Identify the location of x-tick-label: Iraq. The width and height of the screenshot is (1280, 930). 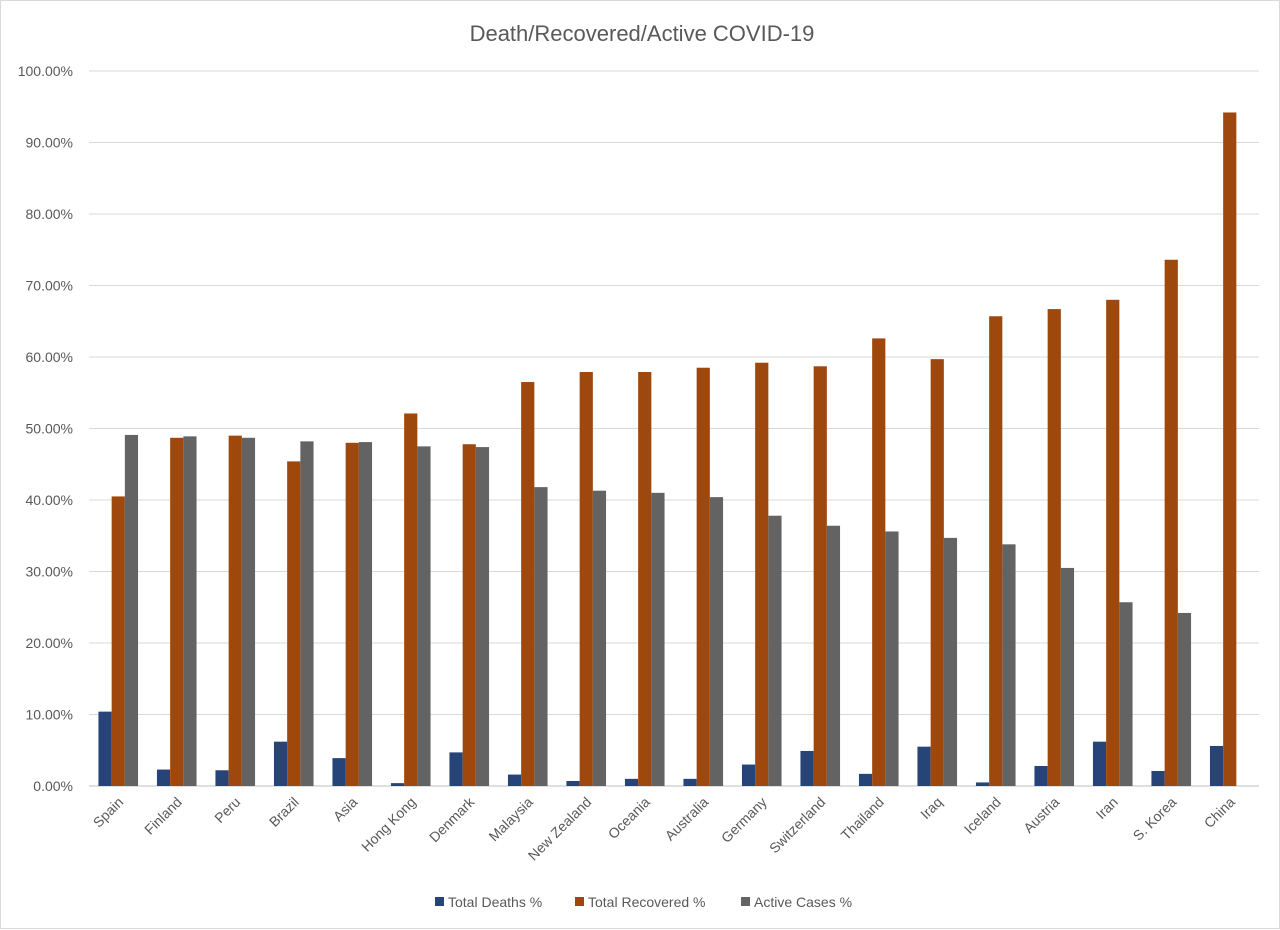
(931, 808).